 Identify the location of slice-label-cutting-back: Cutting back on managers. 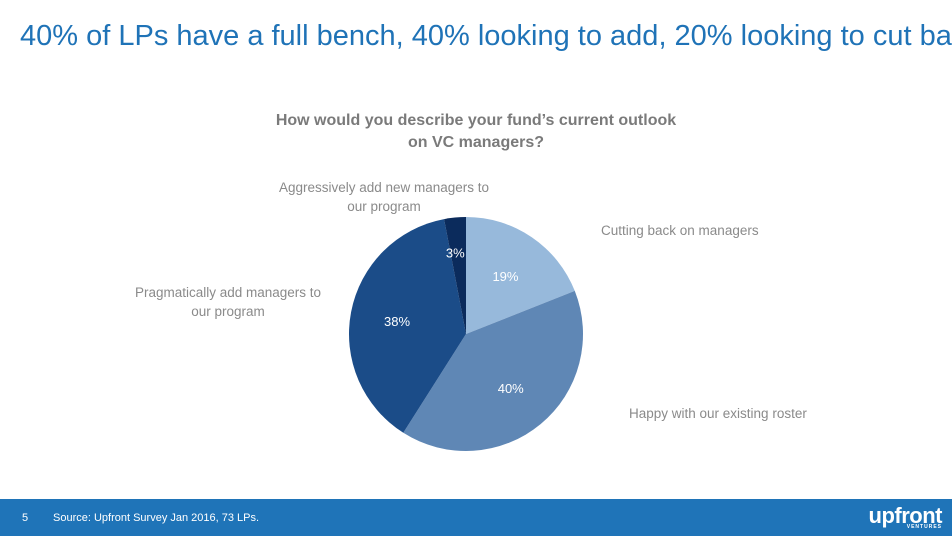
(680, 230).